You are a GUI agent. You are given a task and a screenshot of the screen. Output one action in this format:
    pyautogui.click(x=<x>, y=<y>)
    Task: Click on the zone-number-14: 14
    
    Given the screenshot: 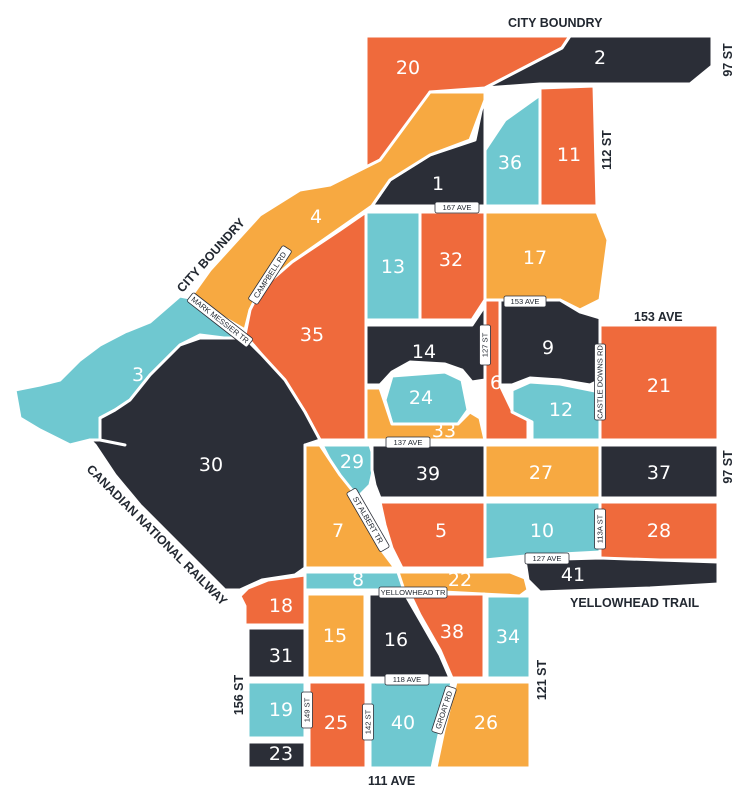 What is the action you would take?
    pyautogui.click(x=424, y=352)
    